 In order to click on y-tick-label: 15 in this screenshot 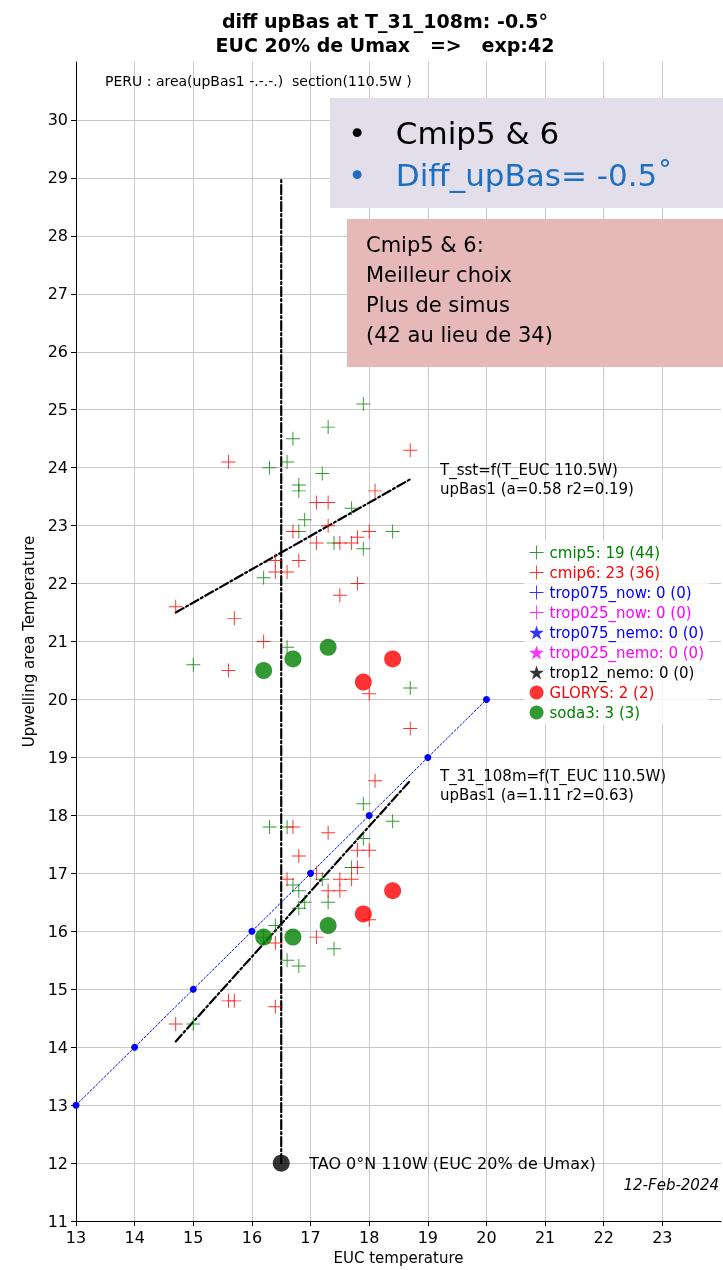, I will do `click(57, 989)`.